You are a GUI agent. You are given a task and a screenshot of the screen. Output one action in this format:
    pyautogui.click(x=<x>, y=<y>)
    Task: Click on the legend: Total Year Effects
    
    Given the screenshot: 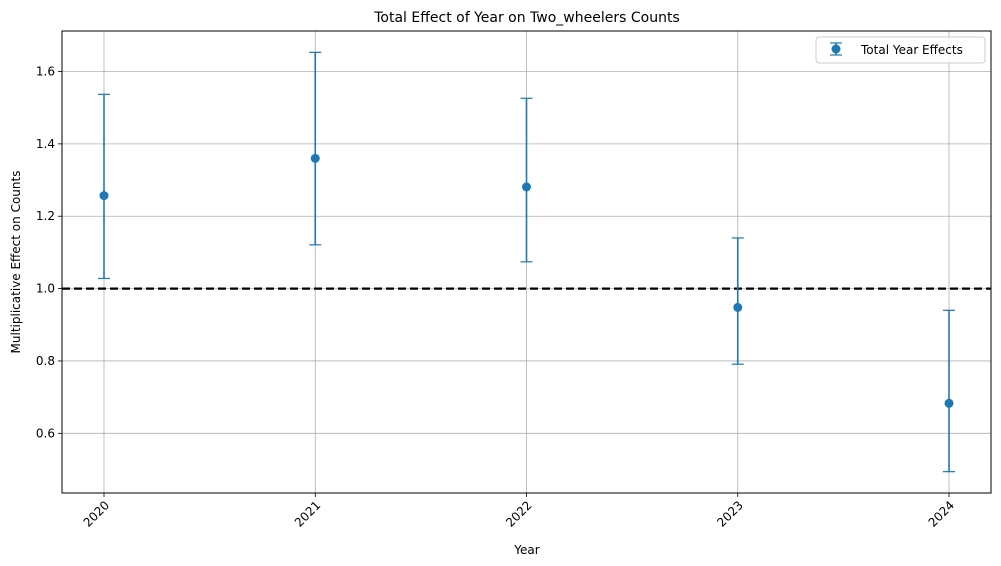 What is the action you would take?
    pyautogui.click(x=900, y=50)
    